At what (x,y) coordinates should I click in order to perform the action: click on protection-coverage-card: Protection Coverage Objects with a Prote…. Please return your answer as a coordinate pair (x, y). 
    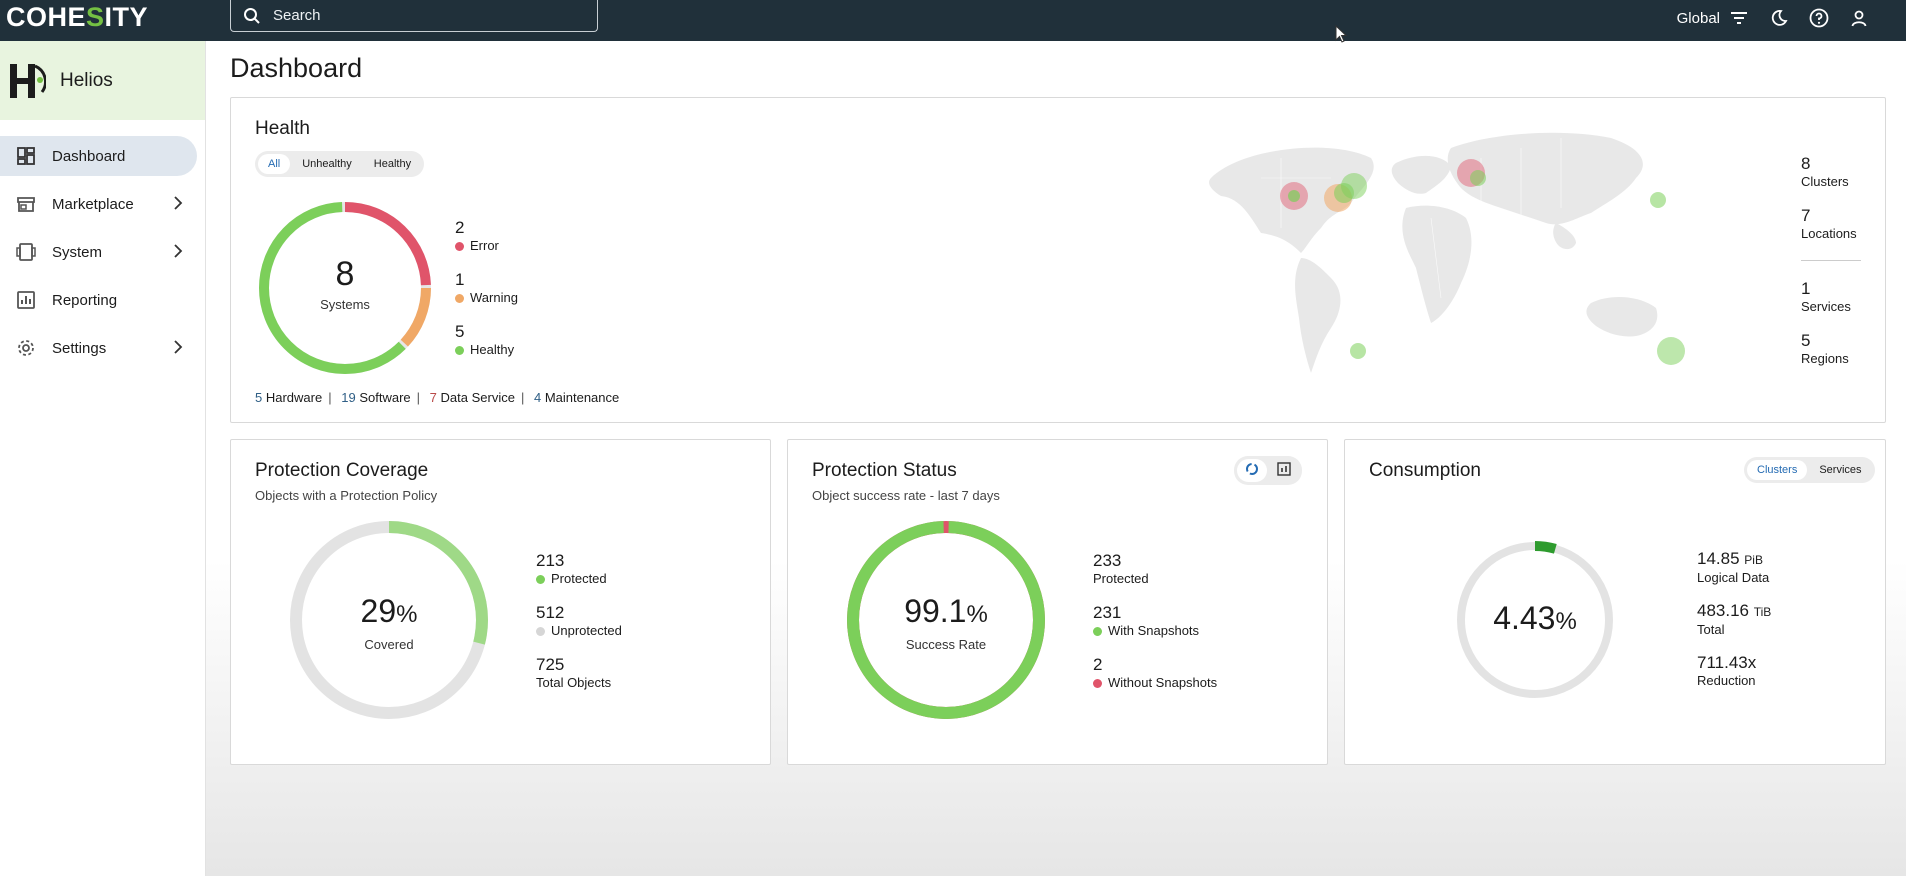
    Looking at the image, I should click on (500, 602).